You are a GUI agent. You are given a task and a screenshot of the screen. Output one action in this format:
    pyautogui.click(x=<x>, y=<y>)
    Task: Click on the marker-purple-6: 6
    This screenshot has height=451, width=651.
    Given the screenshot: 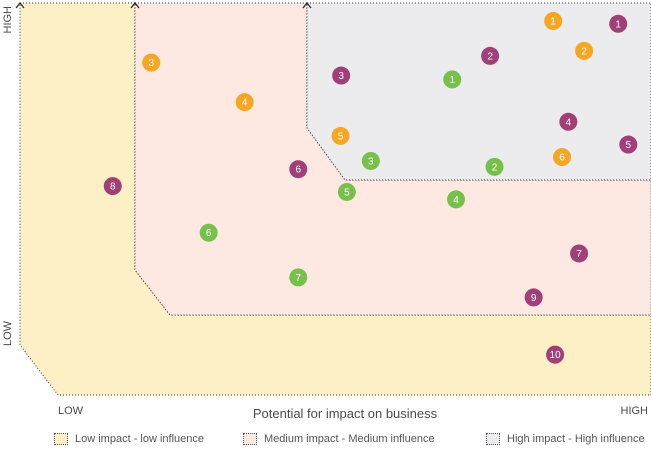 What is the action you would take?
    pyautogui.click(x=298, y=169)
    